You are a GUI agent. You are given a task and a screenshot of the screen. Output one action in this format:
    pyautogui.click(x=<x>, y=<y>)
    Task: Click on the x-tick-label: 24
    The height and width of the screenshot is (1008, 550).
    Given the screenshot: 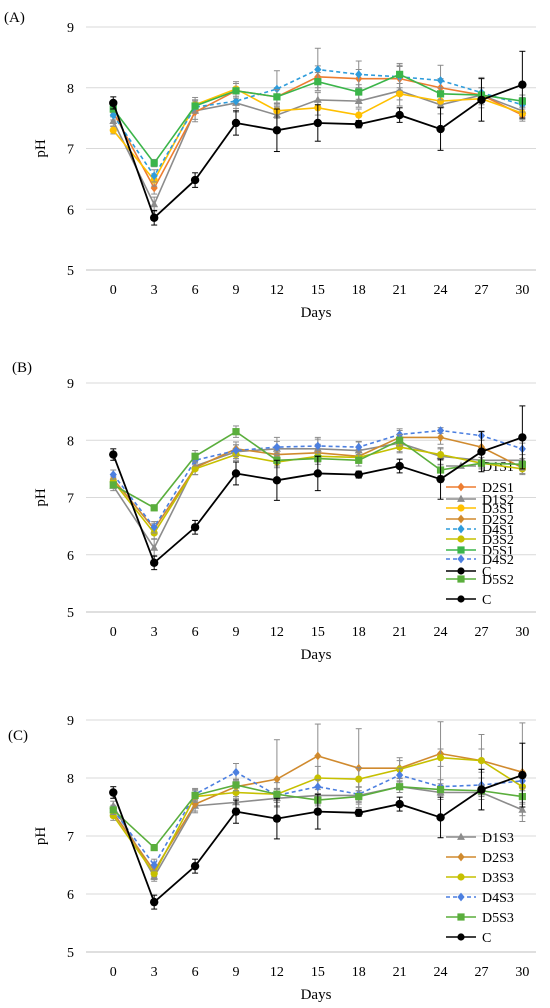 What is the action you would take?
    pyautogui.click(x=441, y=972)
    